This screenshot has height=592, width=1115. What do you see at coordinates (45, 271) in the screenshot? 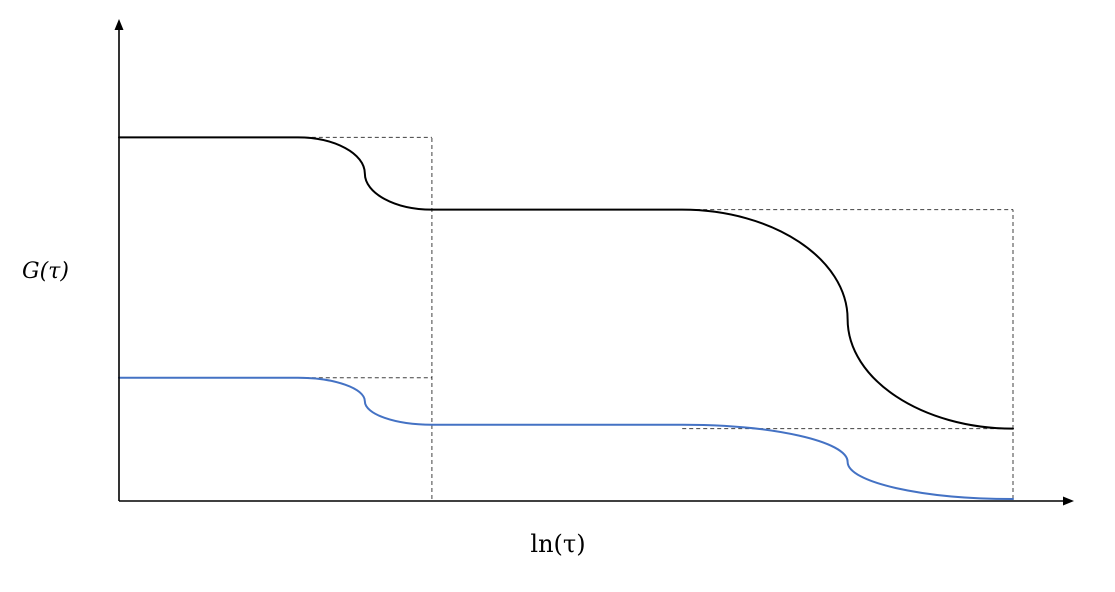
I see `y-axis-label: G(τ)` at bounding box center [45, 271].